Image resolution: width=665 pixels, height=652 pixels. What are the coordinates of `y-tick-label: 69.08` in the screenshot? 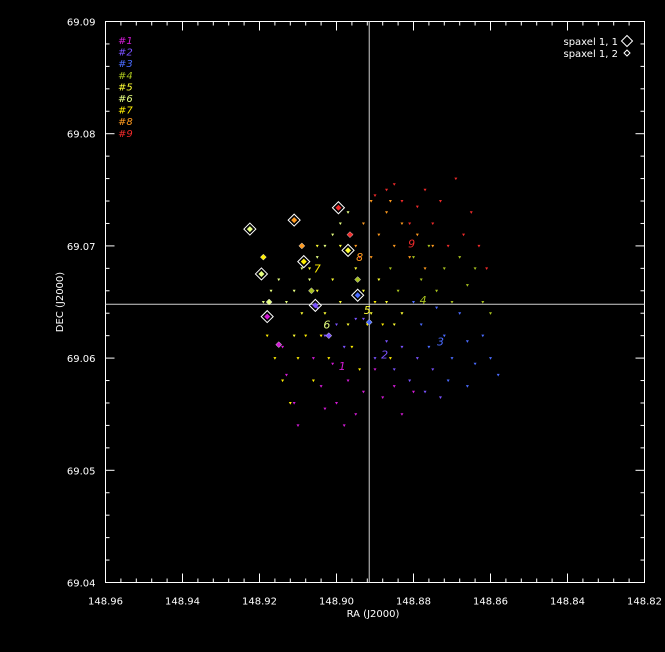 It's located at (81, 135).